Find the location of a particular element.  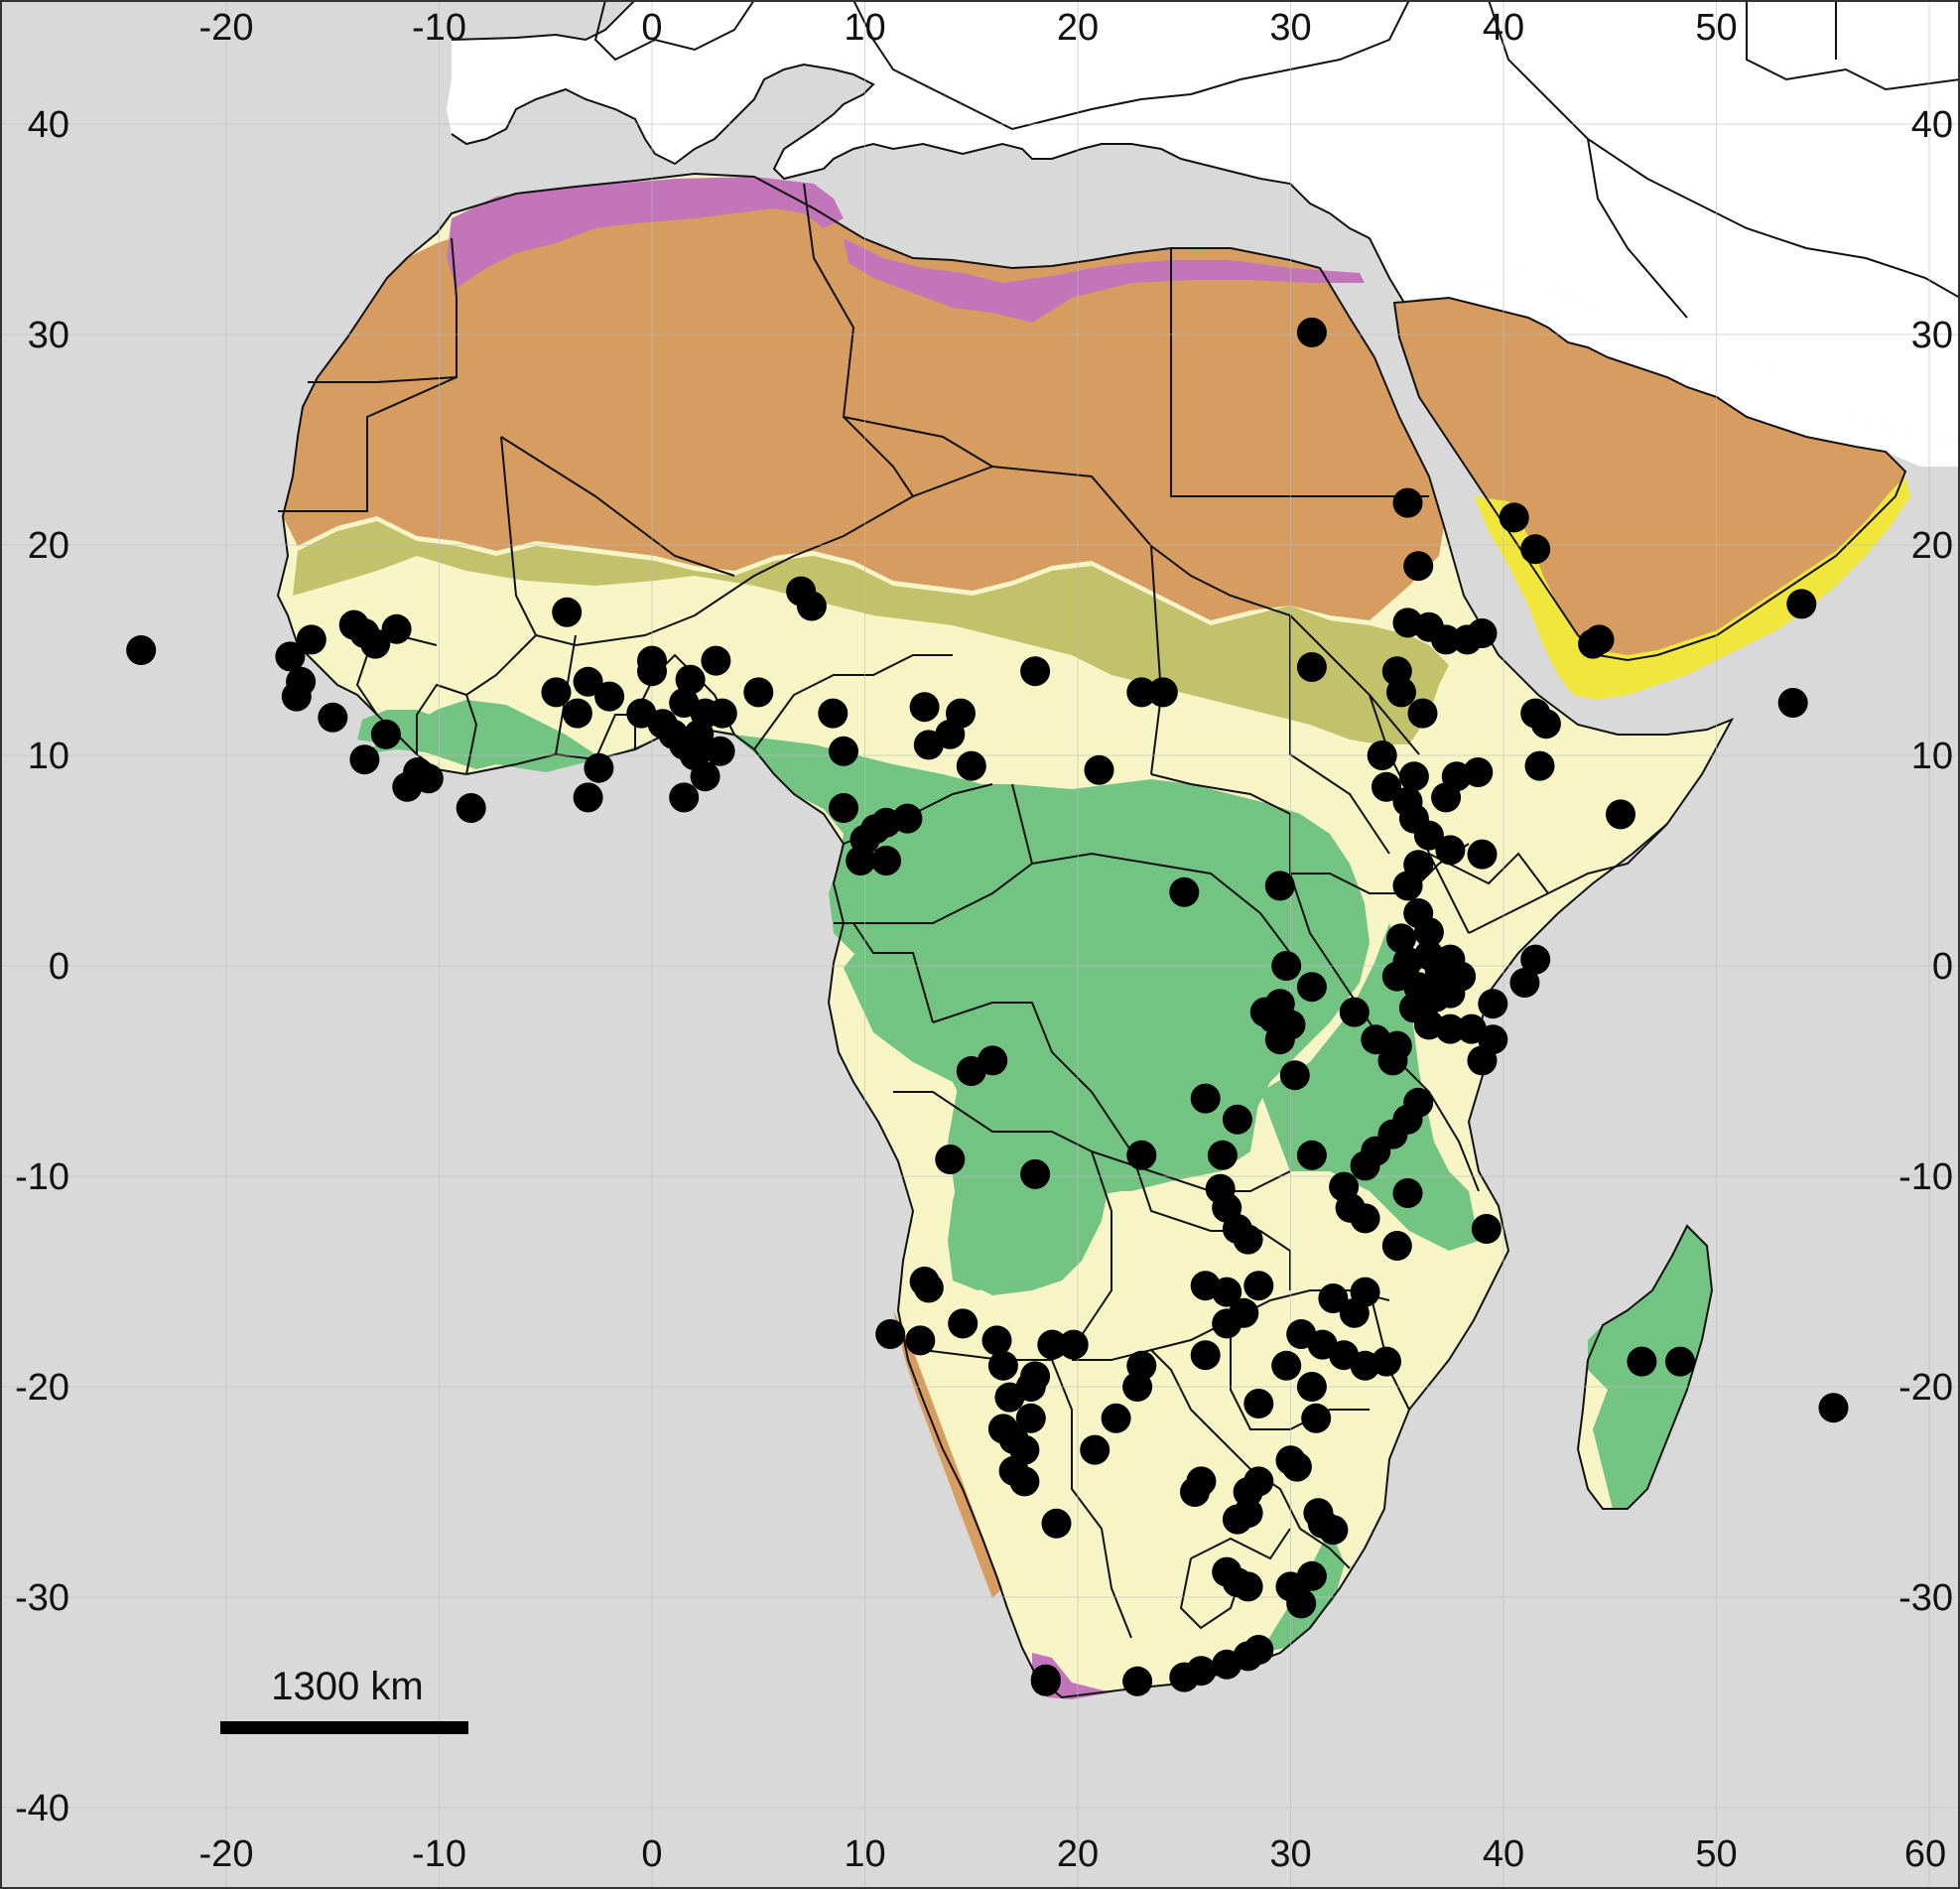

y-tick-label: -30 is located at coordinates (42, 1598).